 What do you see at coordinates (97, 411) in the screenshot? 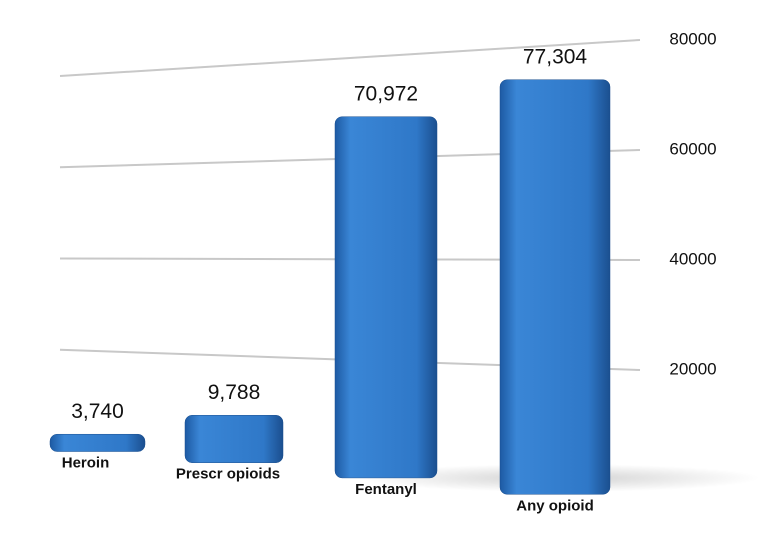
I see `value-label: 3,740` at bounding box center [97, 411].